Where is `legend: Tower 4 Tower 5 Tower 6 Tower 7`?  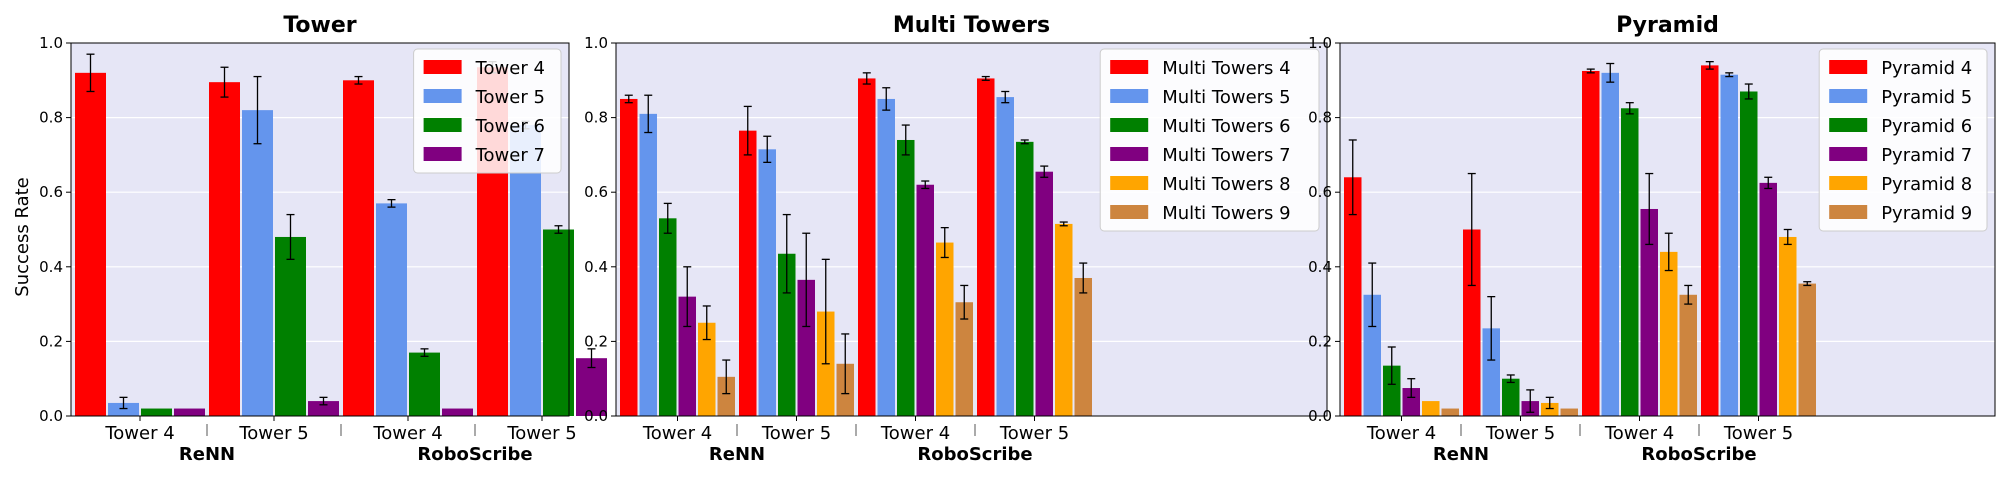 legend: Tower 4 Tower 5 Tower 6 Tower 7 is located at coordinates (487, 111).